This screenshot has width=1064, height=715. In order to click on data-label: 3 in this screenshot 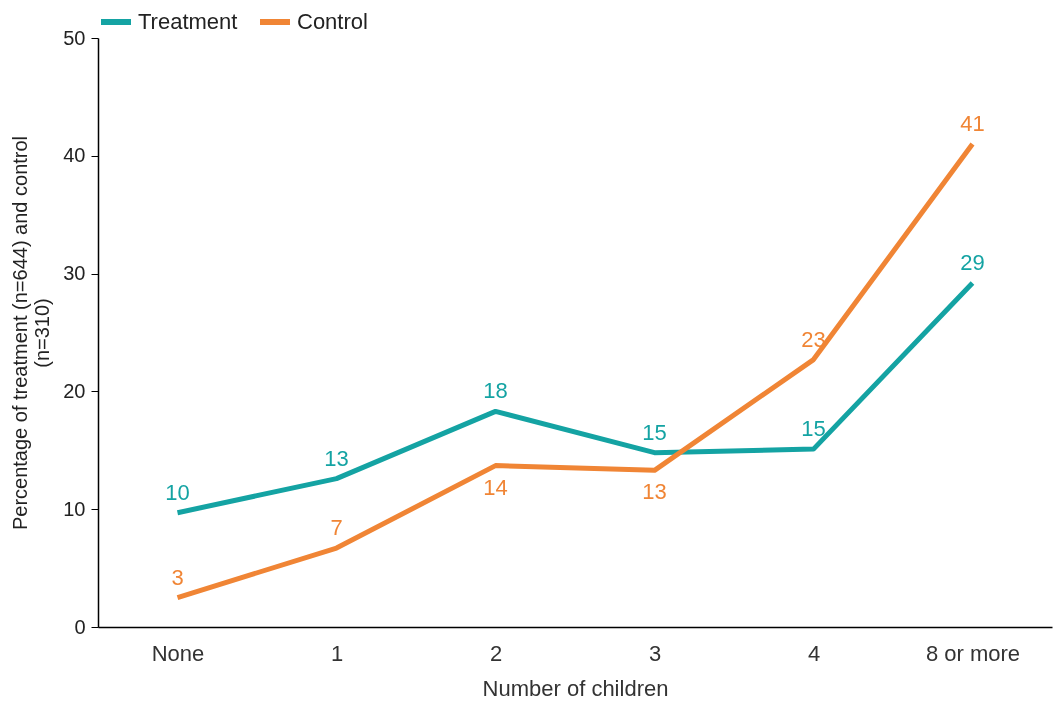, I will do `click(177, 577)`.